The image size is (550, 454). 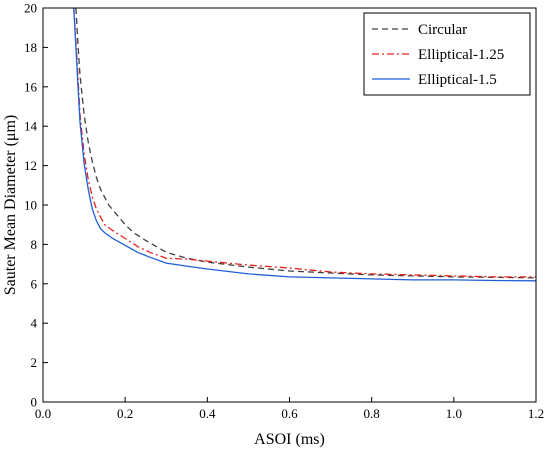 I want to click on y-tick-label: 16, so click(x=31, y=86).